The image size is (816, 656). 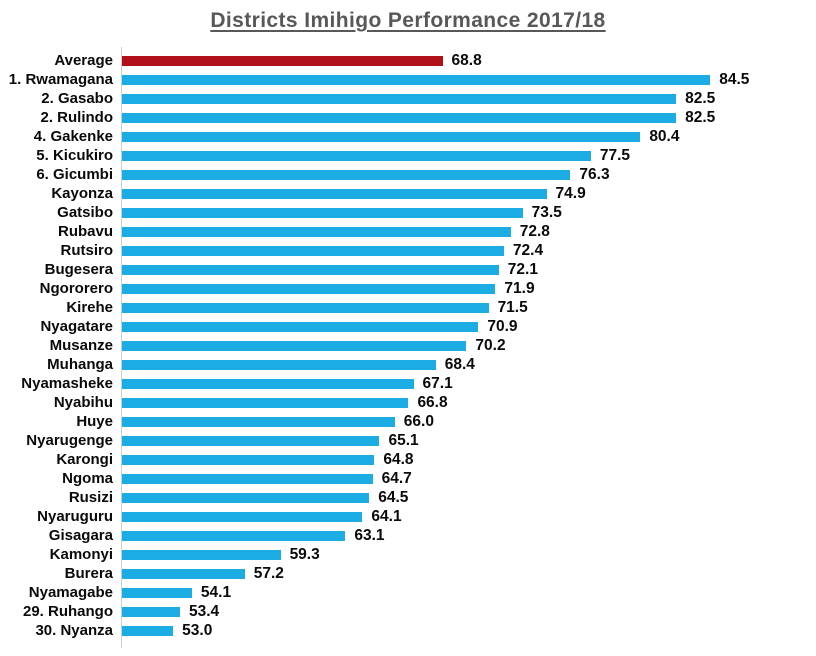 I want to click on chart-row: Bugesera 72.1, so click(x=408, y=269).